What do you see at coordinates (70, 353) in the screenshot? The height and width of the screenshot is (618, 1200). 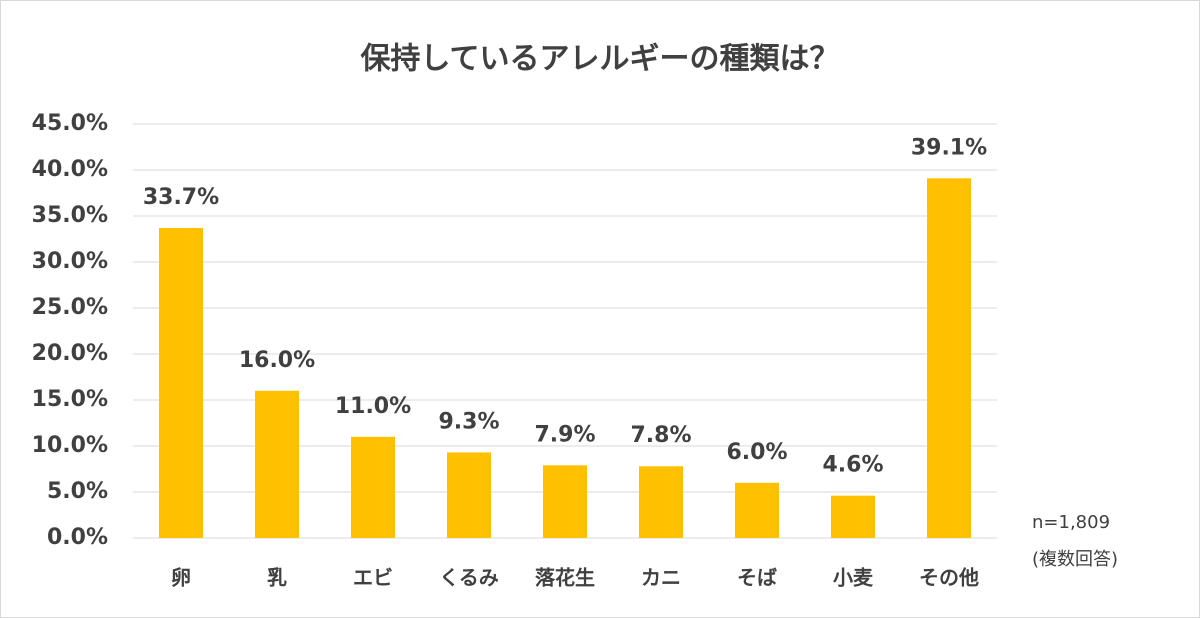 I see `y-tick-label: 20.0%` at bounding box center [70, 353].